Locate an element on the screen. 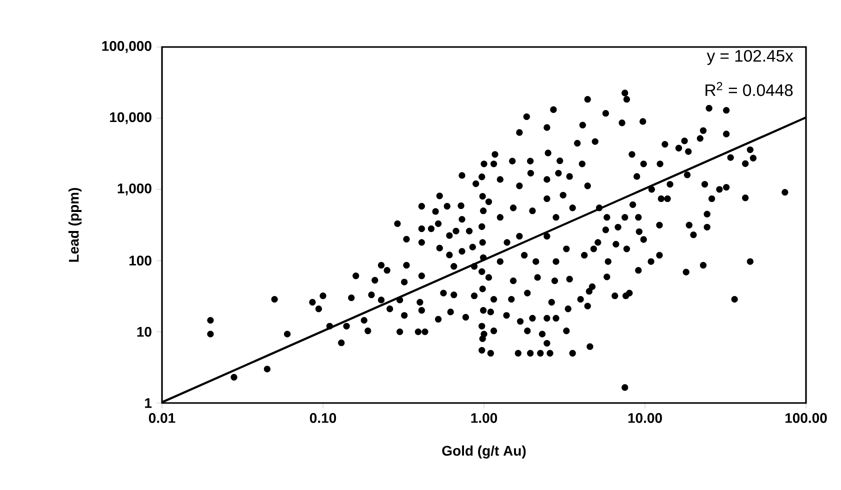  x-tick-label: 0.10 is located at coordinates (323, 418).